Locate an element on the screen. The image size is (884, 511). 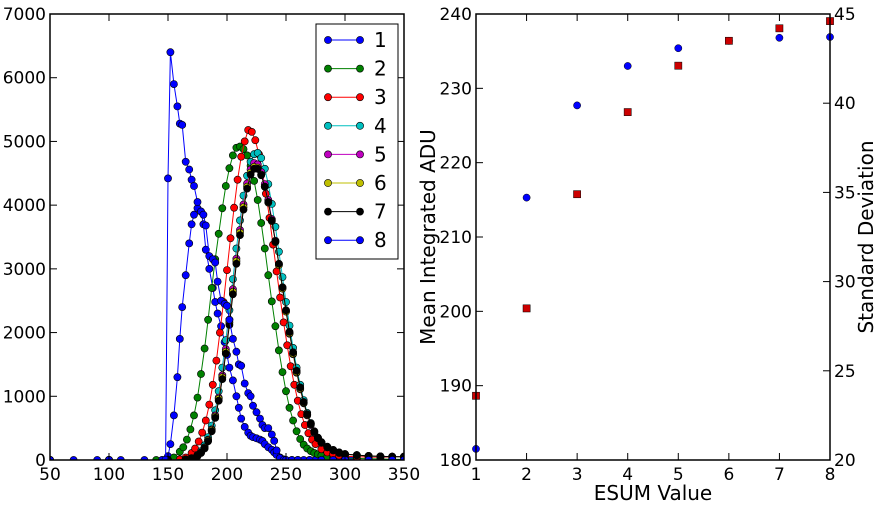
legend-label: 5 is located at coordinates (380, 154).